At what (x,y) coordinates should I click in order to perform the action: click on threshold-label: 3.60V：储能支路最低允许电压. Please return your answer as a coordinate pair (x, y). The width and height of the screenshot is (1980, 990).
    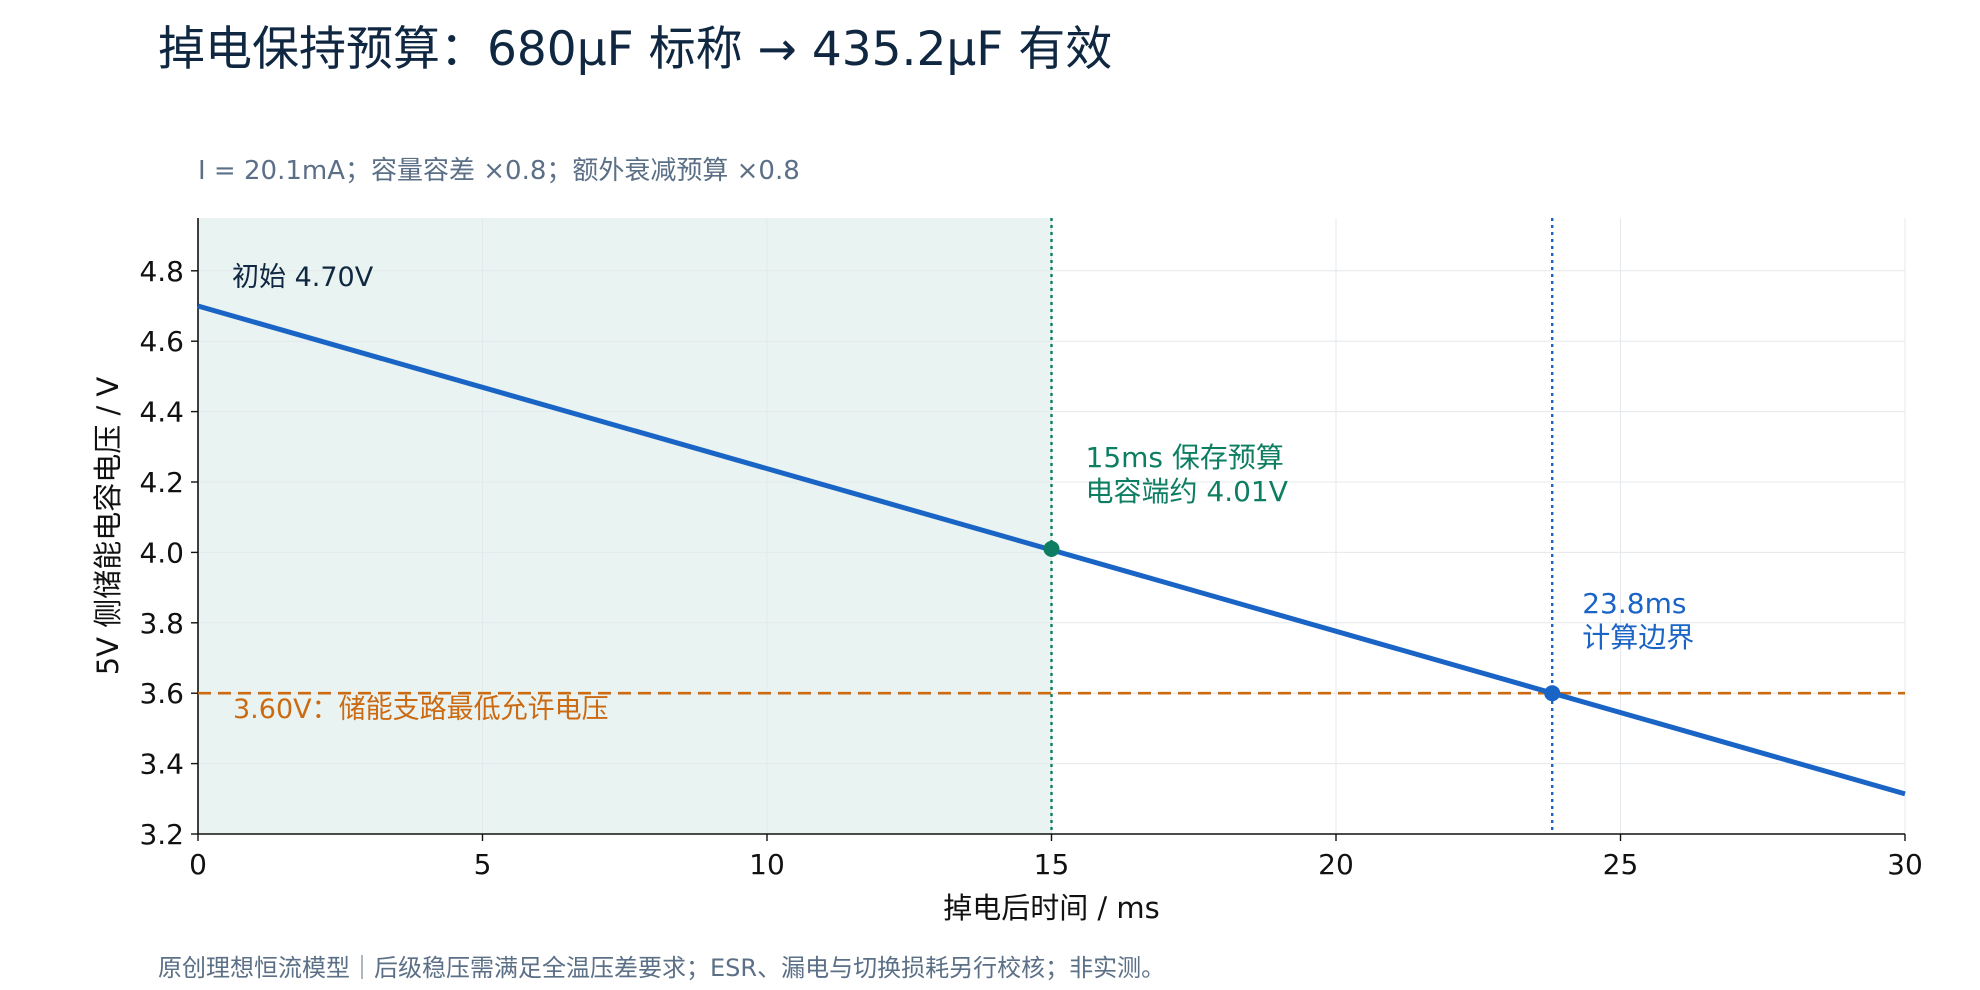
    Looking at the image, I should click on (421, 709).